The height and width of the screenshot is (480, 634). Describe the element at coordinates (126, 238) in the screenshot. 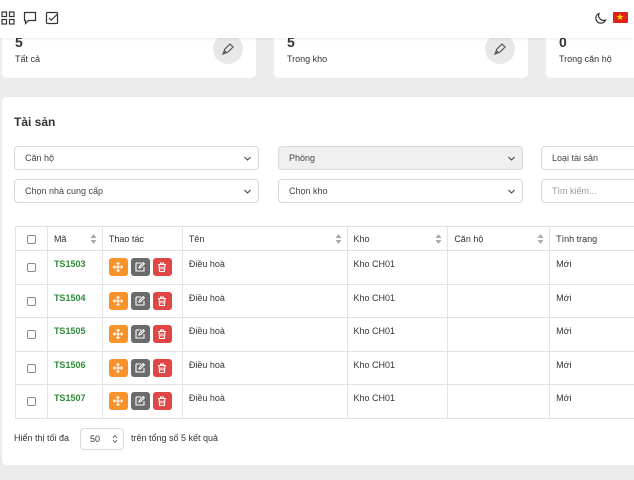

I see `column-header-label: Thao tác` at that location.